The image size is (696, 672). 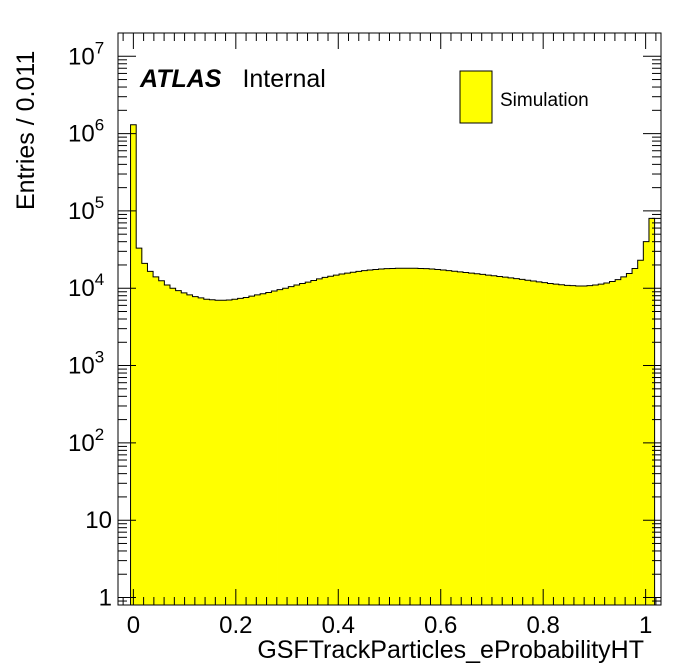 I want to click on y-tick-exponent: 5, so click(x=99, y=202).